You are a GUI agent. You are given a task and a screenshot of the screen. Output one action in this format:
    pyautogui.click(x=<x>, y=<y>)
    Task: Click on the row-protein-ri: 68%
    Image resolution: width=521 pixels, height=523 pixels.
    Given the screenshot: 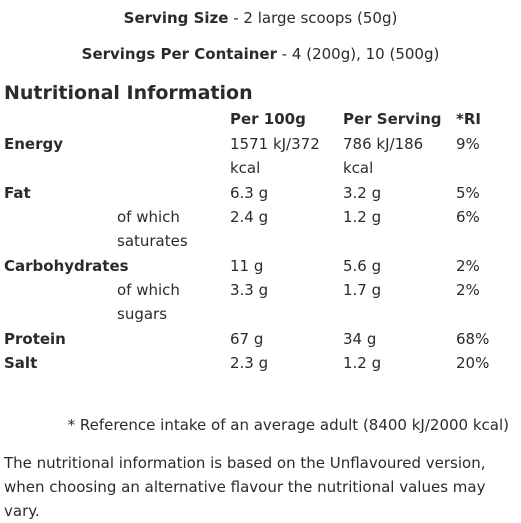 What is the action you would take?
    pyautogui.click(x=473, y=339)
    